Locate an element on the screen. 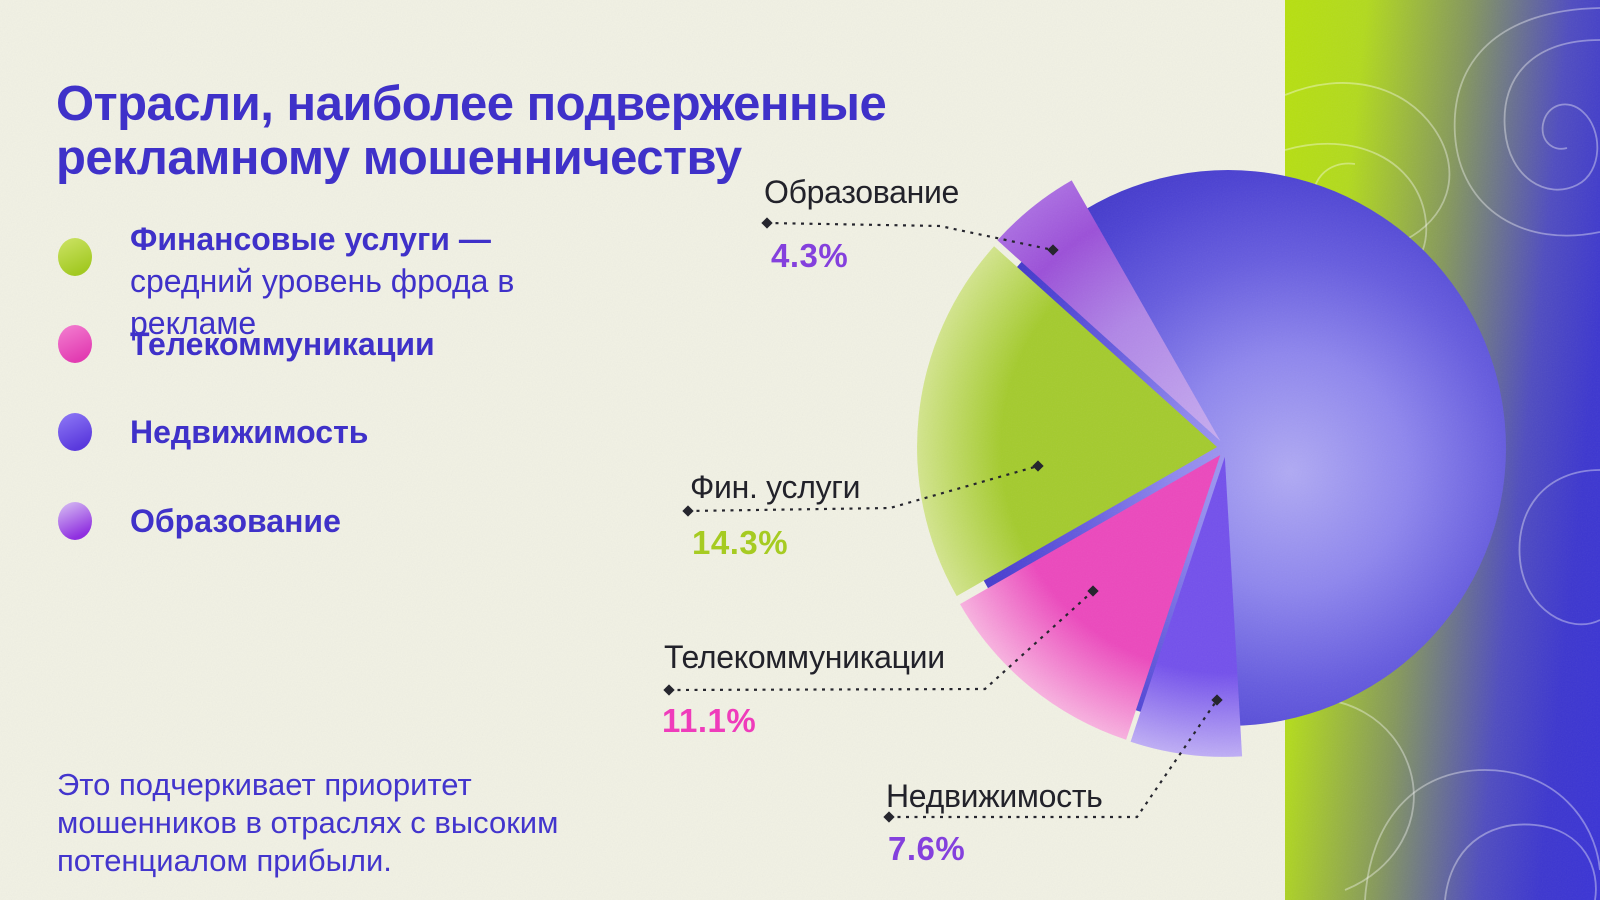  legend-label-telecom: Телекоммуникации is located at coordinates (282, 344).